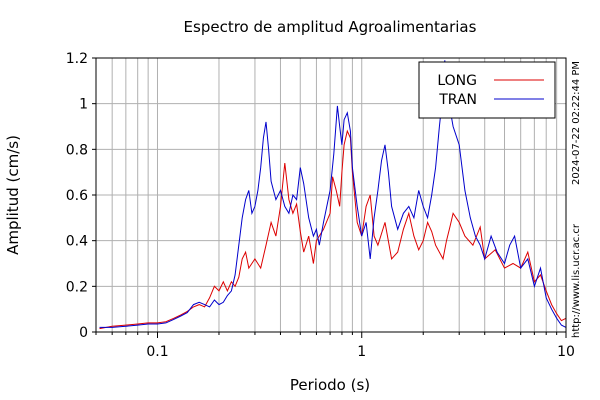 The image size is (600, 400). Describe the element at coordinates (566, 352) in the screenshot. I see `x-tick-label: 10` at that location.